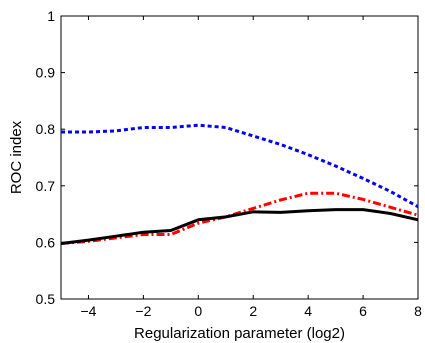 The height and width of the screenshot is (343, 425). I want to click on x-axis-title: Regularization parameter (log2), so click(239, 333).